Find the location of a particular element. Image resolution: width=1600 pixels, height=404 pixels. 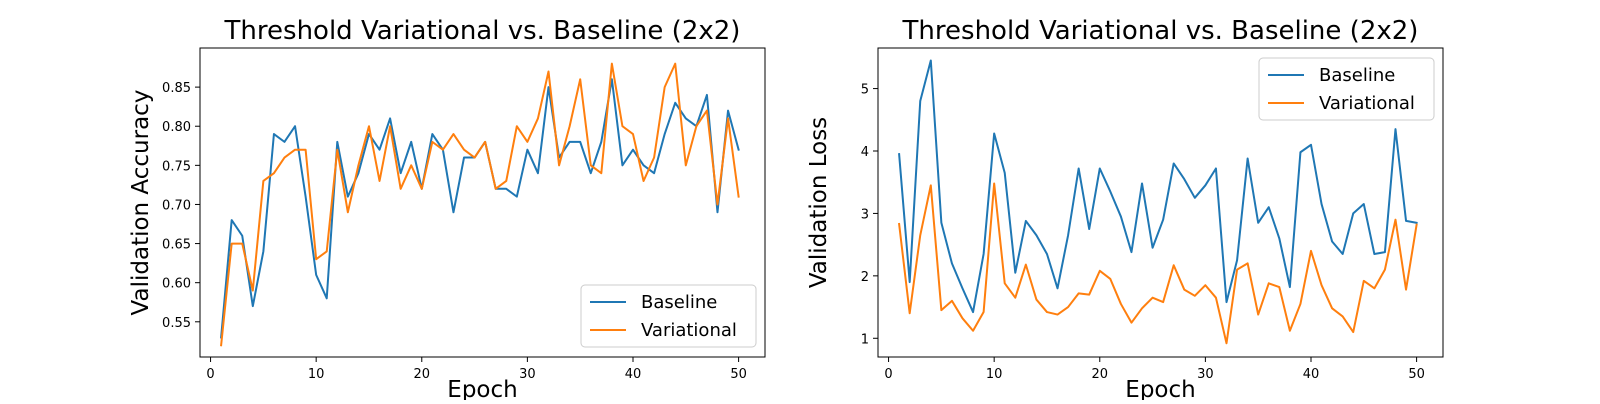

y-tick-label: 5 is located at coordinates (865, 90).